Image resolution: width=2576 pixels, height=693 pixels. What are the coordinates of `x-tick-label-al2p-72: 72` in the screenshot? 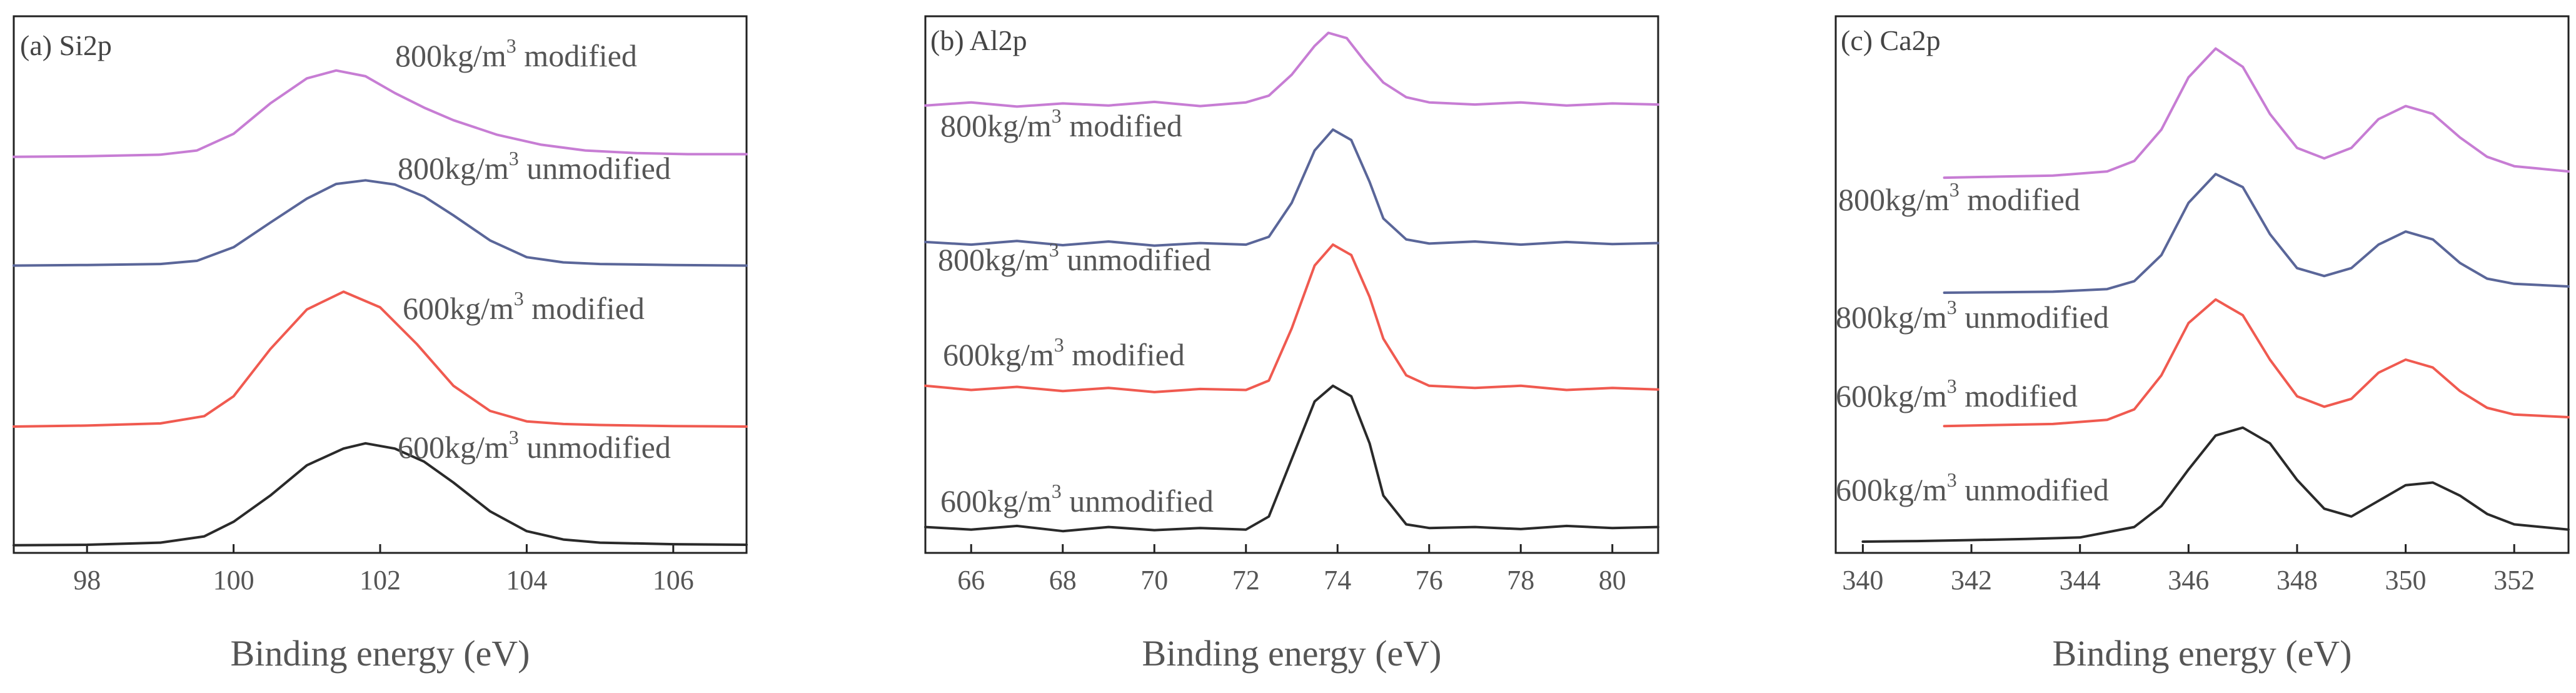 It's located at (1246, 580).